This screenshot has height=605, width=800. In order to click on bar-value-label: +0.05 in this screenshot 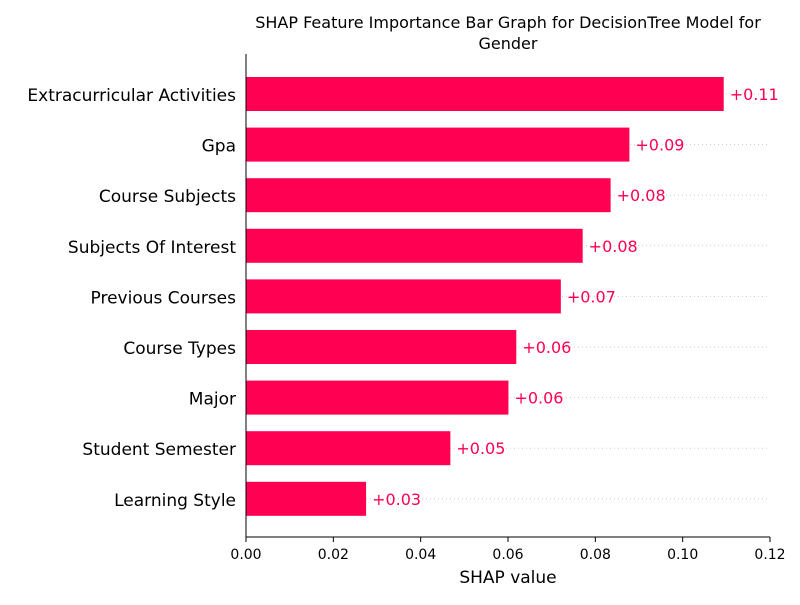, I will do `click(480, 448)`.